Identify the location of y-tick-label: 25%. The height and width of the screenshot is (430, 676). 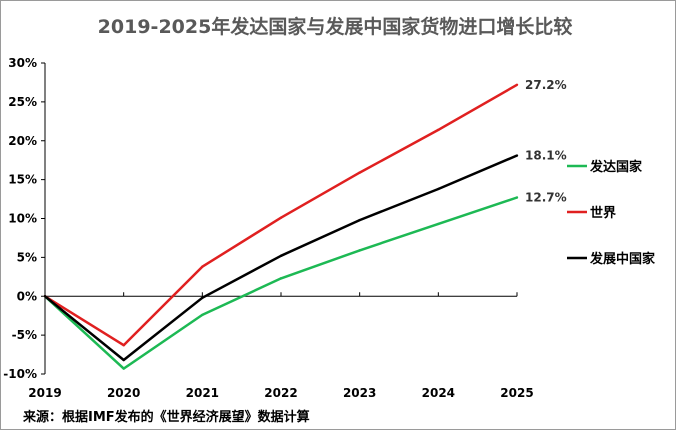
(22, 102).